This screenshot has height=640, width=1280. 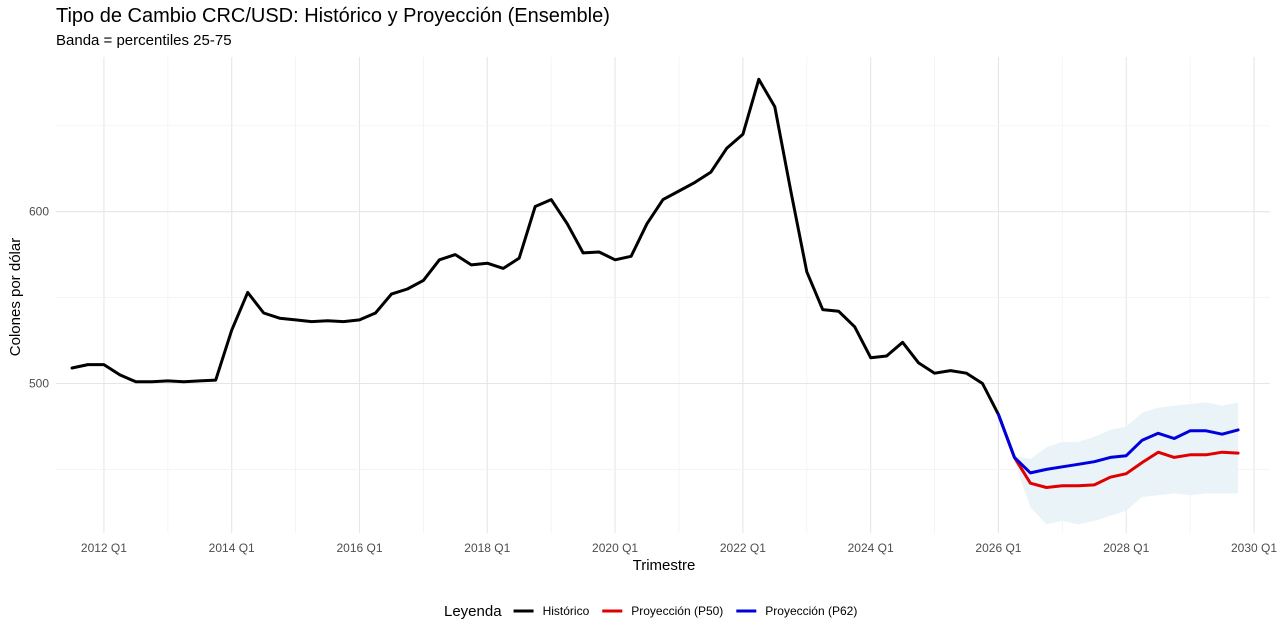 I want to click on x-tick-label: 2028 Q1, so click(x=1126, y=548).